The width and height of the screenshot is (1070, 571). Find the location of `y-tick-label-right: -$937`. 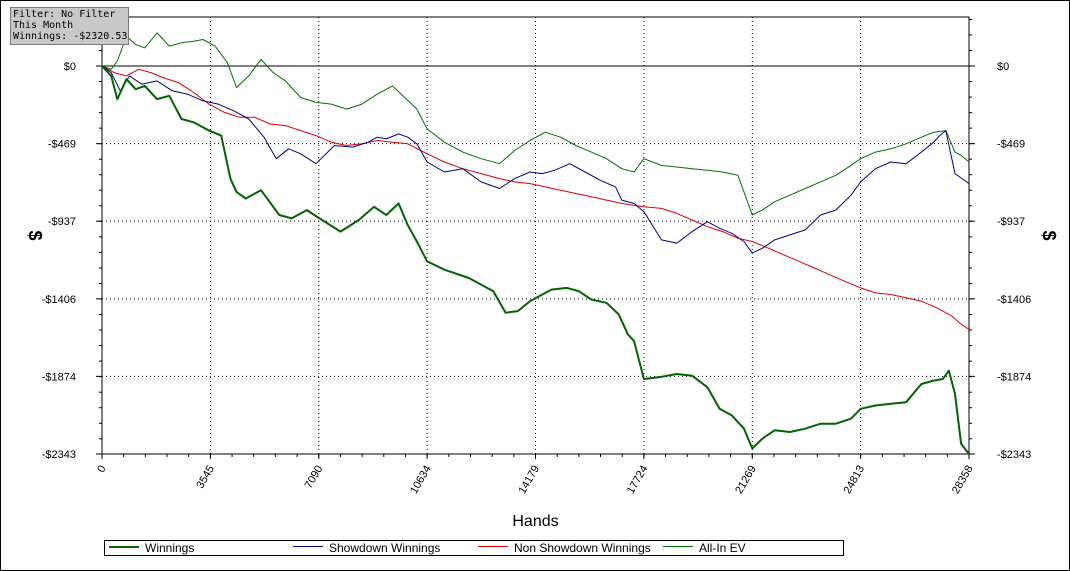

y-tick-label-right: -$937 is located at coordinates (1011, 222).